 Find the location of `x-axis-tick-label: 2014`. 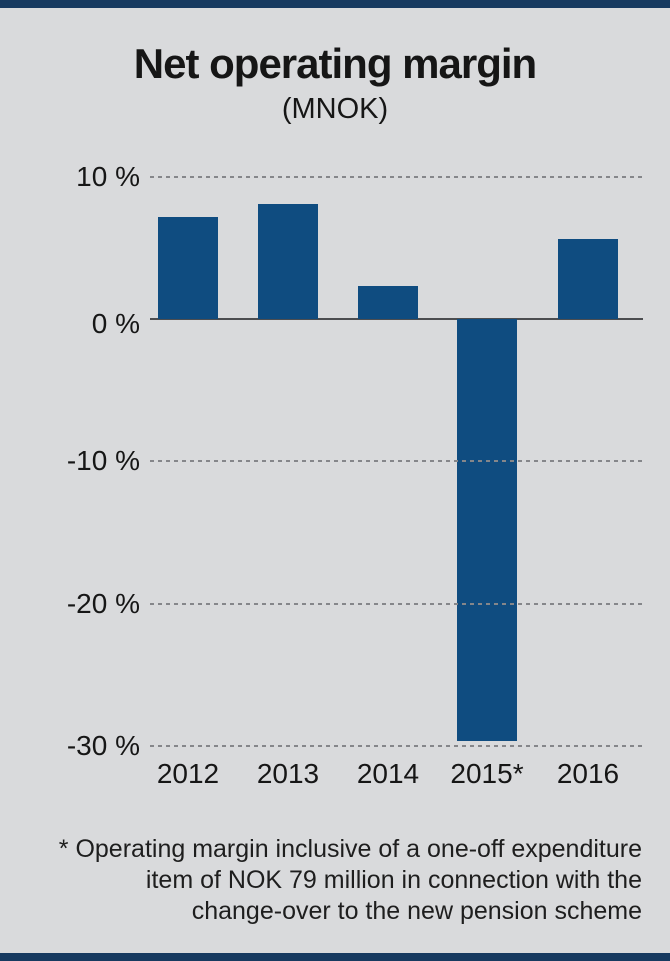

x-axis-tick-label: 2014 is located at coordinates (388, 773).